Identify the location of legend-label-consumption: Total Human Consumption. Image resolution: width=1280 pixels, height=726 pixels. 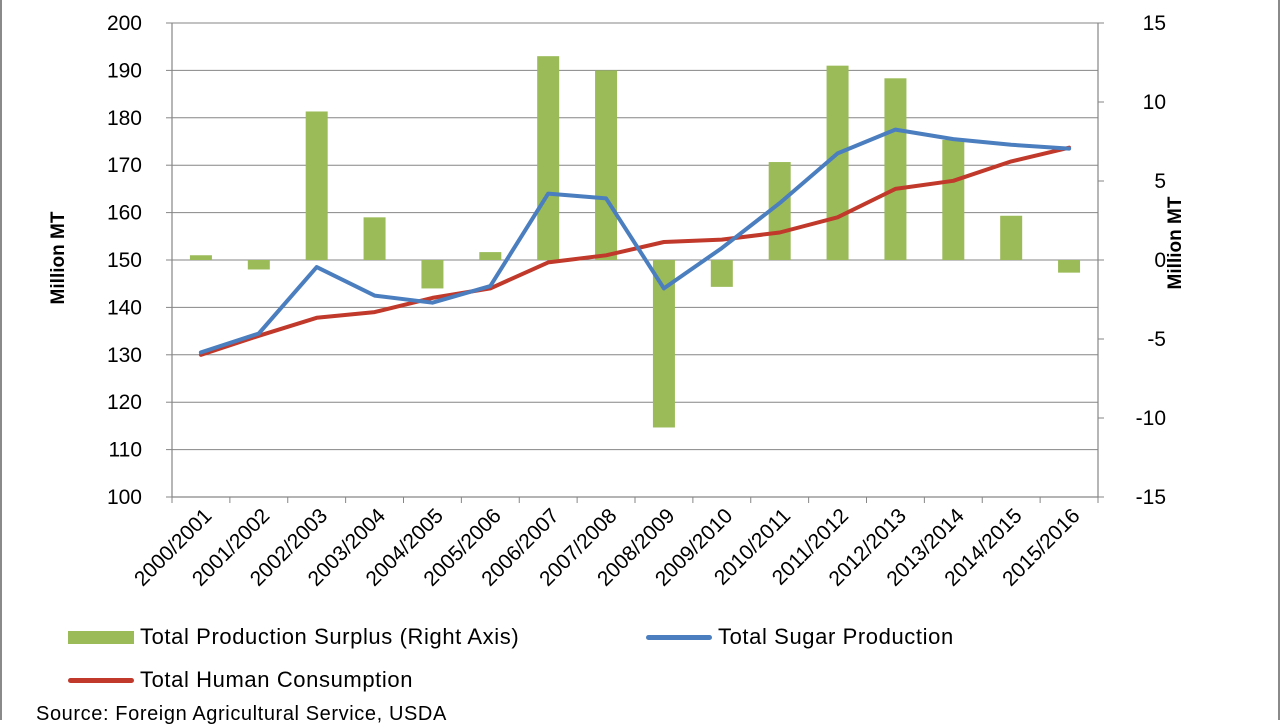
(277, 679).